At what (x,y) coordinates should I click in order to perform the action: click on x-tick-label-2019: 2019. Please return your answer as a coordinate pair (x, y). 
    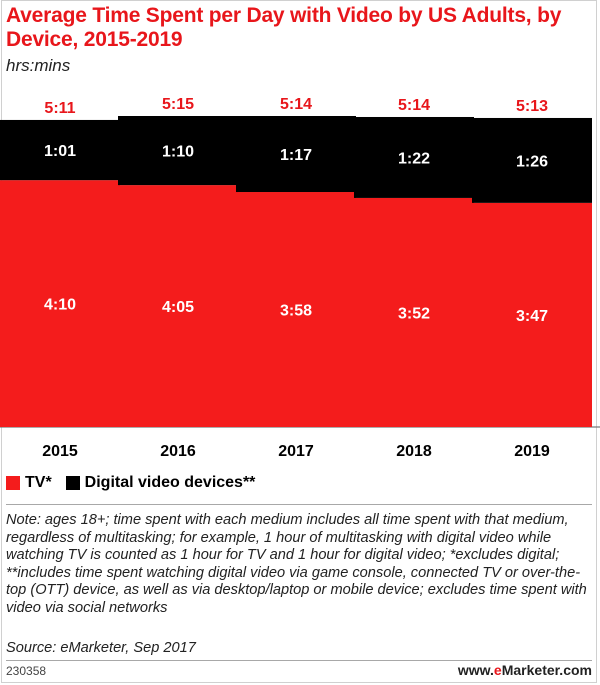
    Looking at the image, I should click on (532, 451).